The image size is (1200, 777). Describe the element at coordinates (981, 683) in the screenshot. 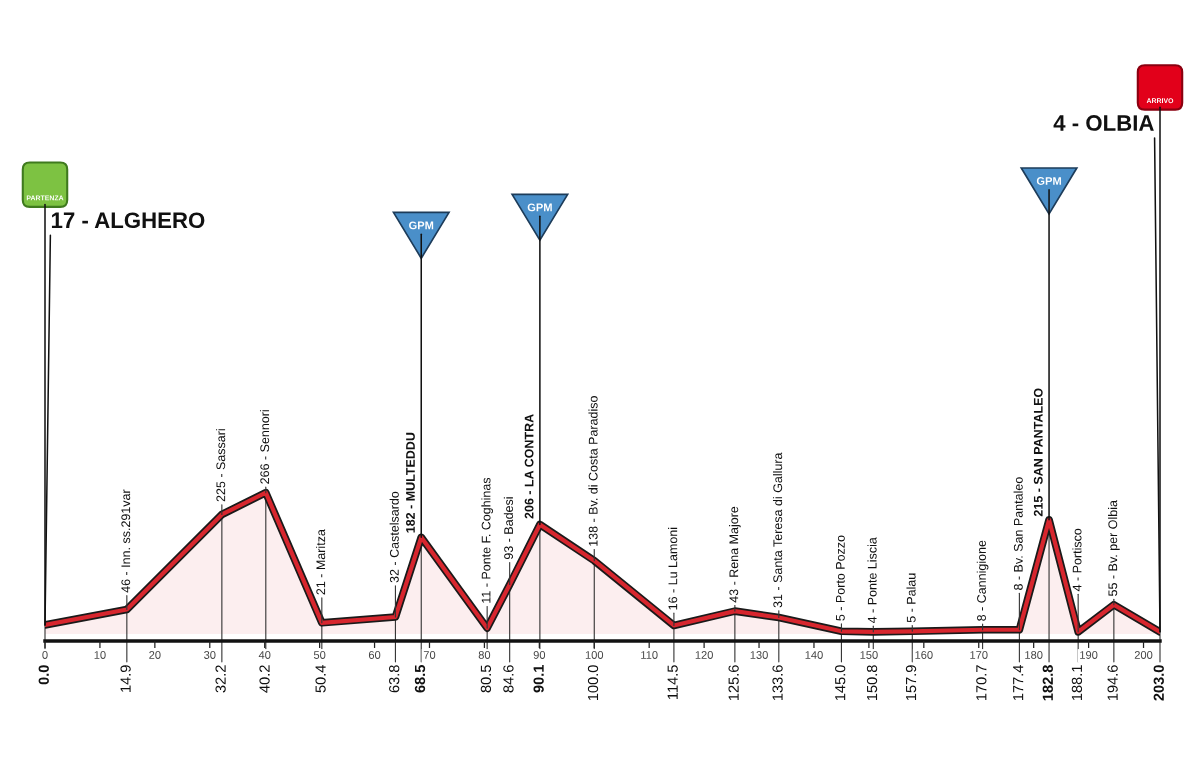

I see `annotation: 170.7` at that location.